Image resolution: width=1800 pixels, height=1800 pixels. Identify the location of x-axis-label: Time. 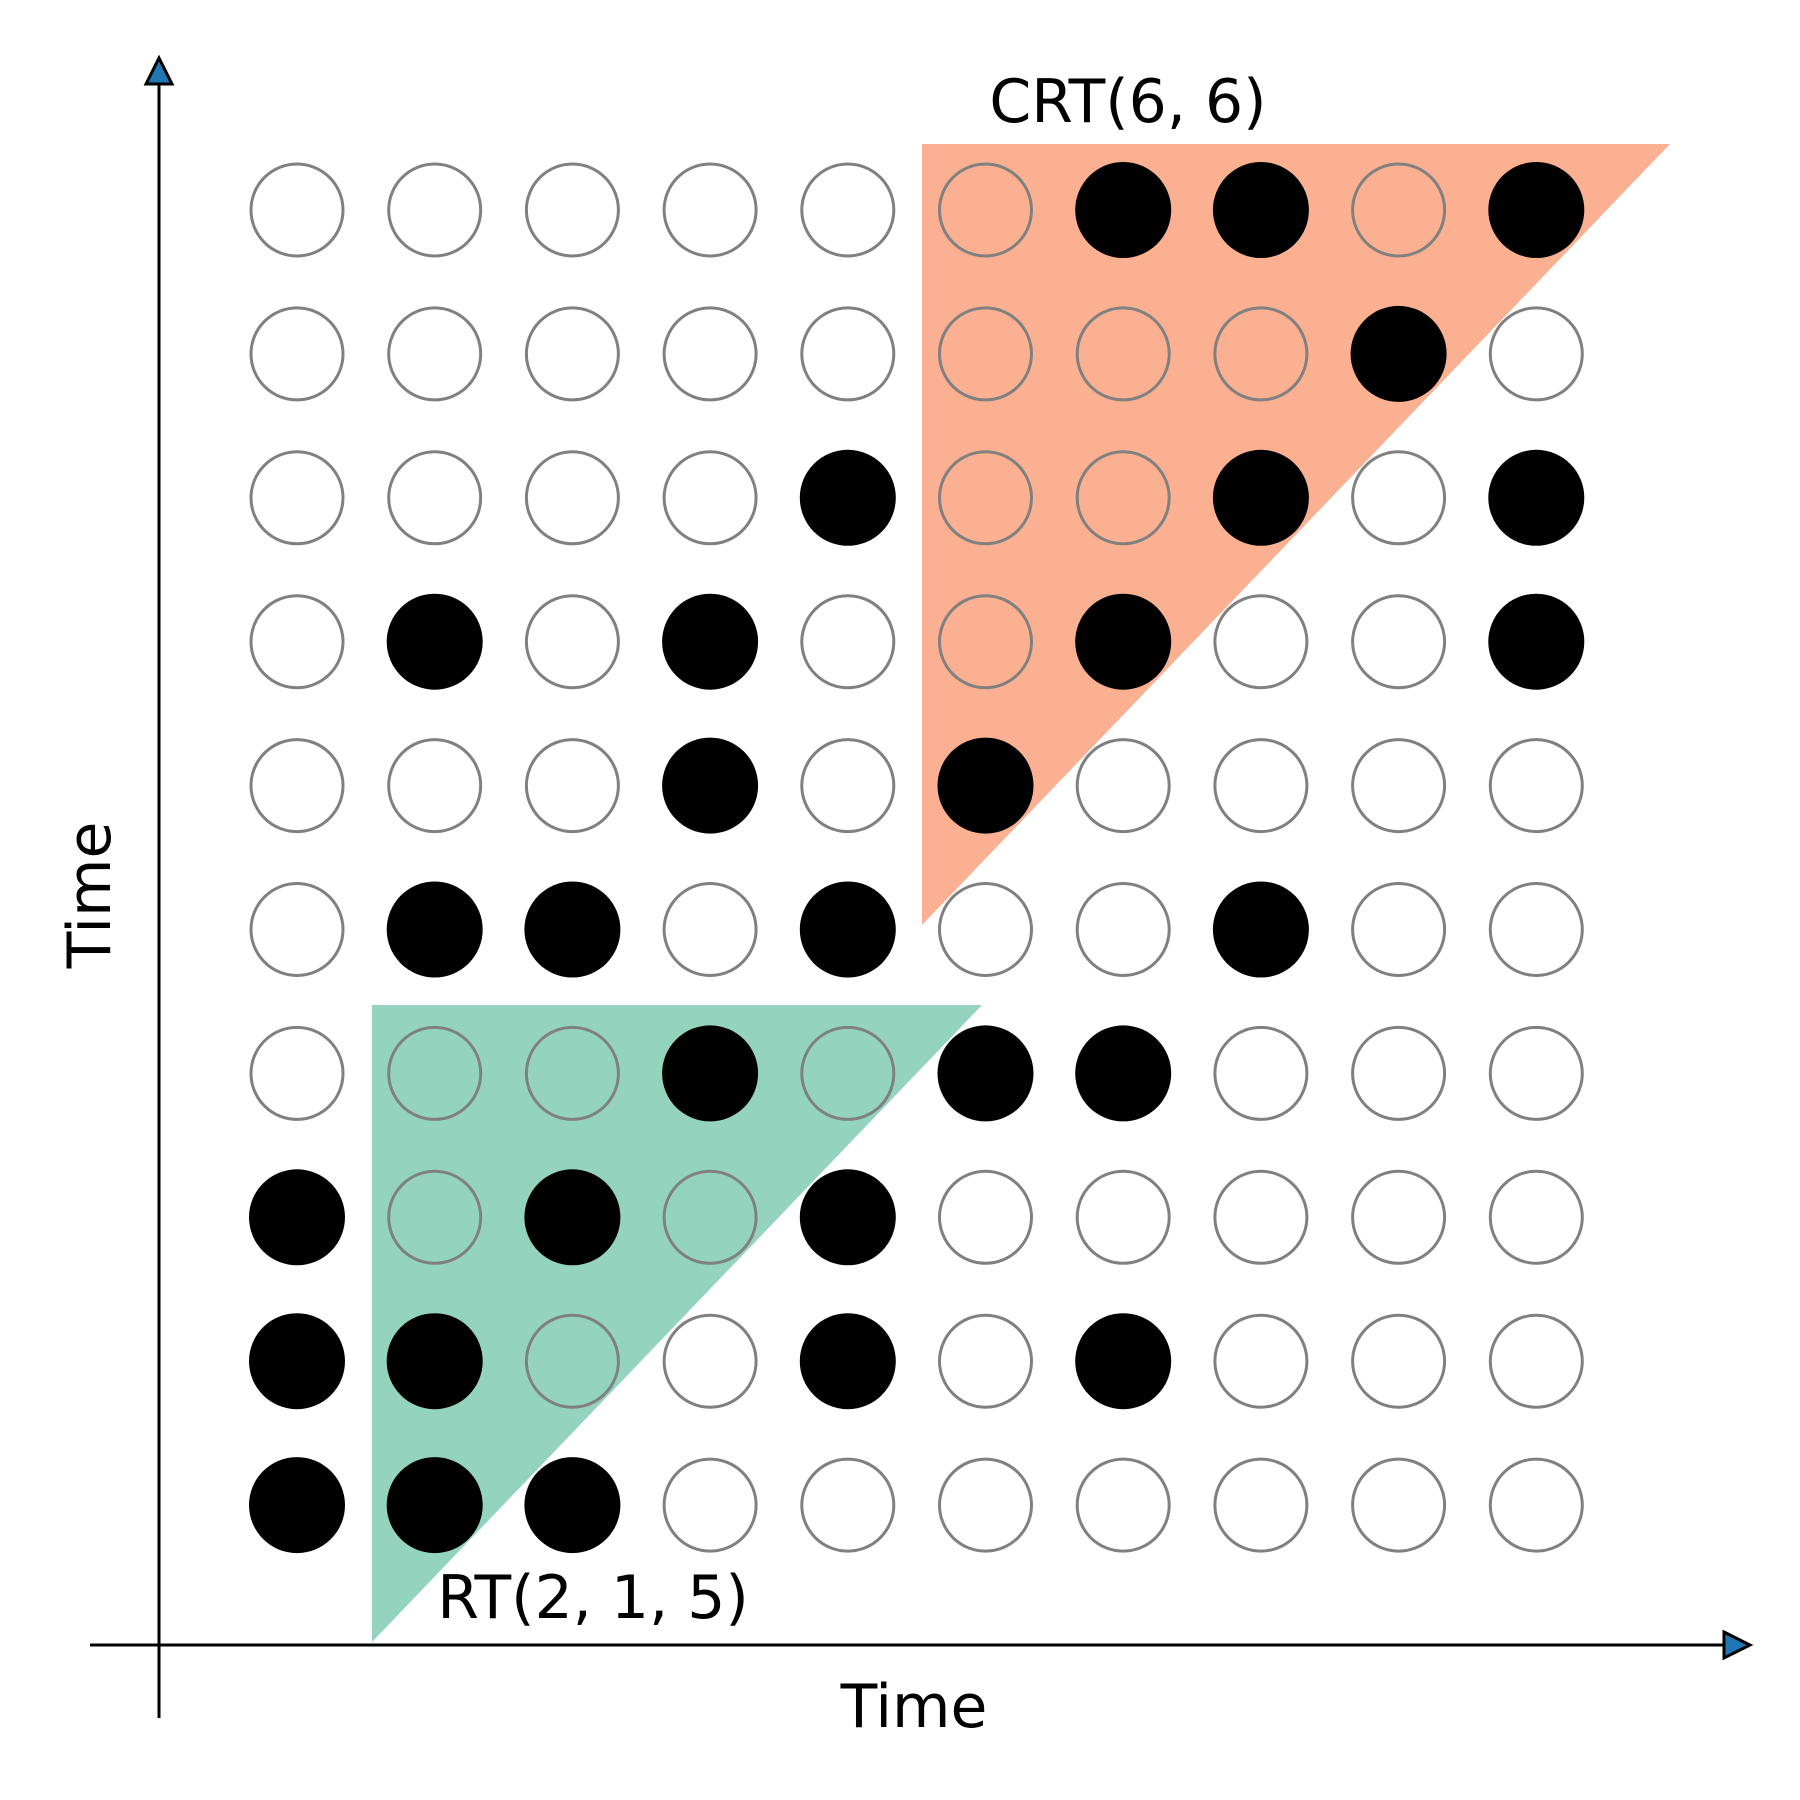
(914, 1707).